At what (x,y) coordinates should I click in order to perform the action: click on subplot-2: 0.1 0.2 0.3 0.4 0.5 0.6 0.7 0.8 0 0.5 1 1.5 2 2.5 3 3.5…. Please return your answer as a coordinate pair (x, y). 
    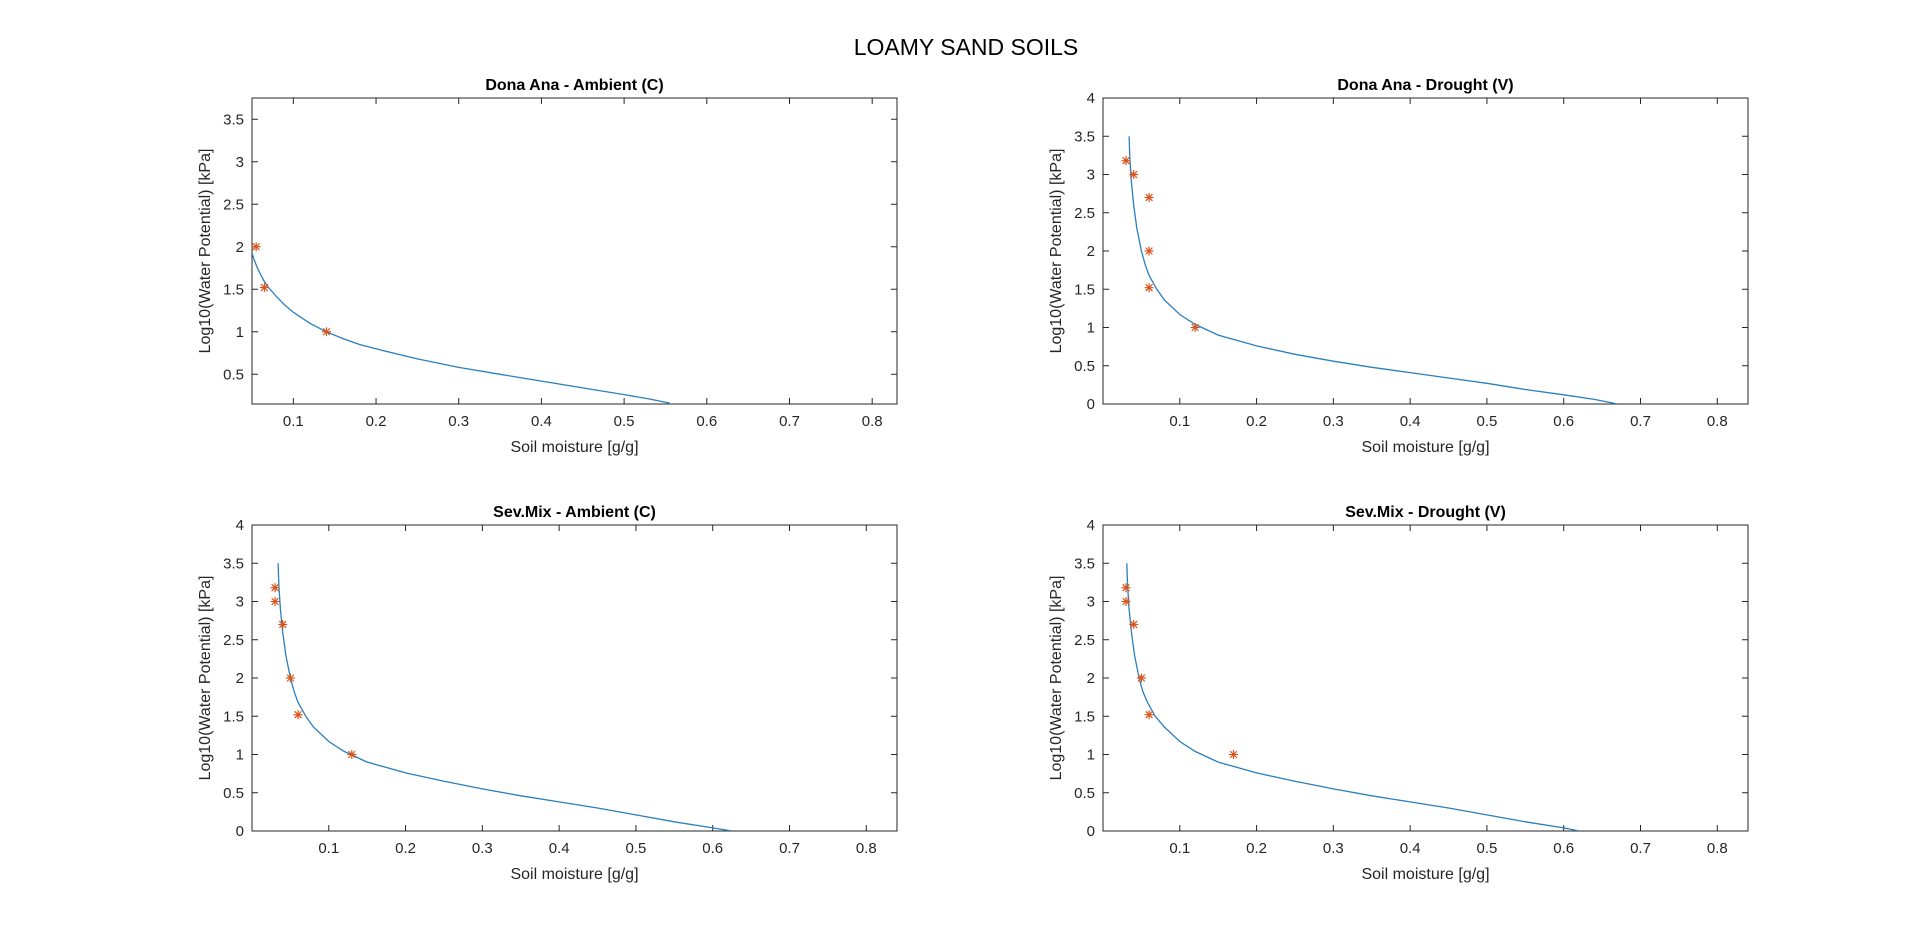
    Looking at the image, I should click on (1398, 266).